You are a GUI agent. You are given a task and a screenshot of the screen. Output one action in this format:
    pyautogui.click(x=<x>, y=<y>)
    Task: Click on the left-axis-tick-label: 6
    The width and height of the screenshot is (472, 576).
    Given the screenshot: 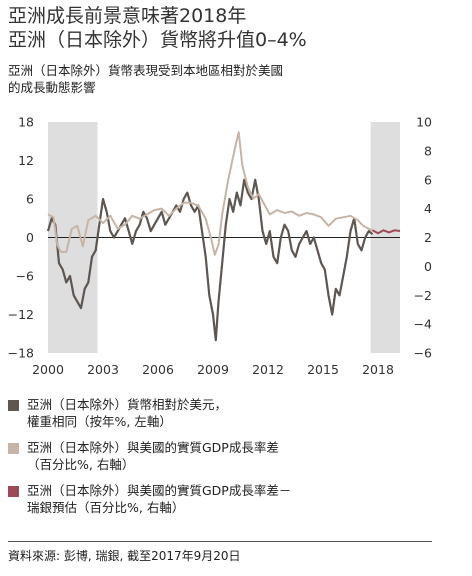 What is the action you would take?
    pyautogui.click(x=30, y=199)
    